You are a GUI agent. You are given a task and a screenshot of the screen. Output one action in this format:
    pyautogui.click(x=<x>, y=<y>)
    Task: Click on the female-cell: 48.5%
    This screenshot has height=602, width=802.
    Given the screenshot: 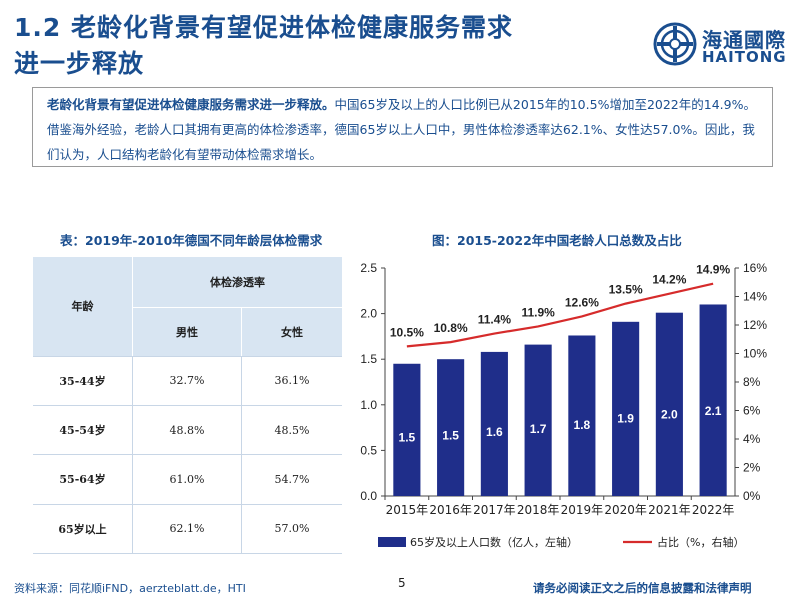 What is the action you would take?
    pyautogui.click(x=291, y=430)
    